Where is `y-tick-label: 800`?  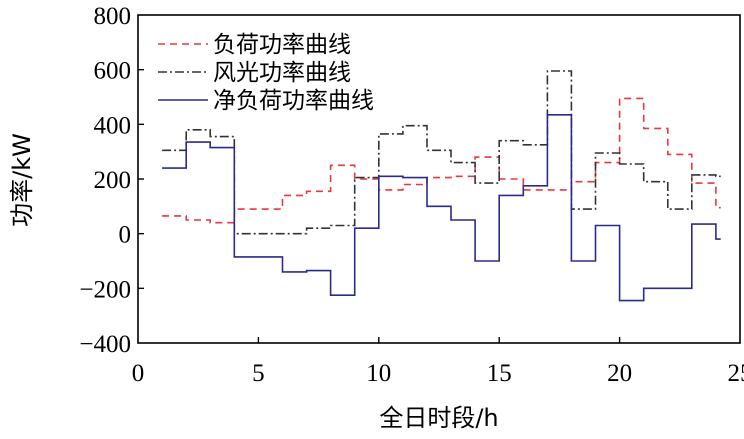
y-tick-label: 800 is located at coordinates (113, 16).